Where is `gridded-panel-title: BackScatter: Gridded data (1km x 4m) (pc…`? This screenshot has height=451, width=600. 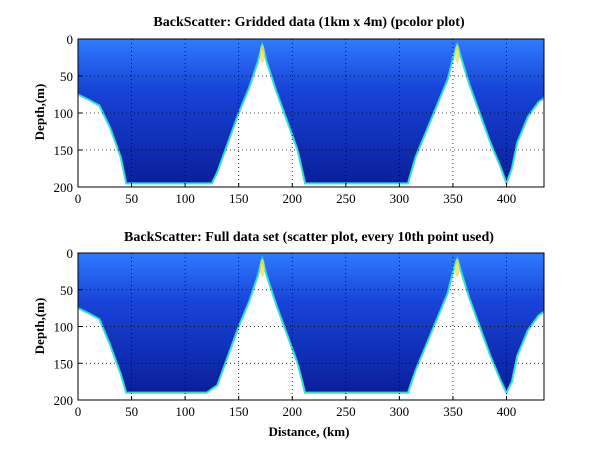 gridded-panel-title: BackScatter: Gridded data (1km x 4m) (pc… is located at coordinates (309, 22).